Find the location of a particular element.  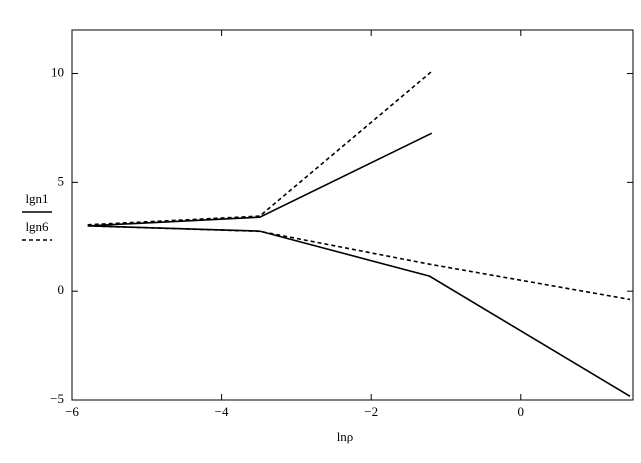

y-tick-label: −5 is located at coordinates (57, 398).